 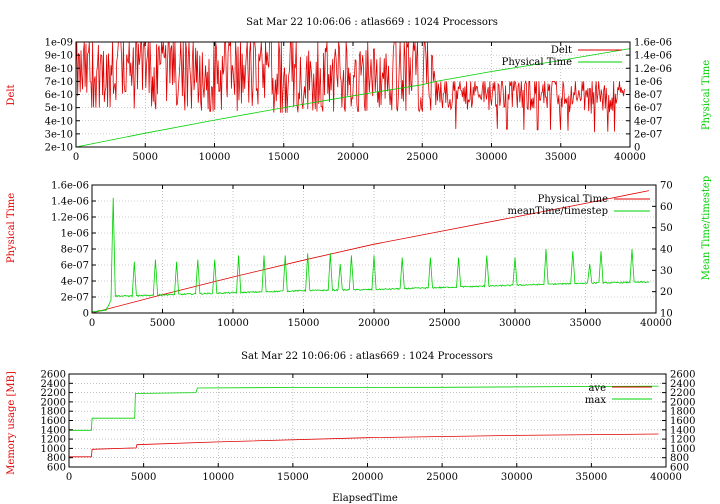 What do you see at coordinates (59, 56) in the screenshot?
I see `y-tick-label: 9e-10` at bounding box center [59, 56].